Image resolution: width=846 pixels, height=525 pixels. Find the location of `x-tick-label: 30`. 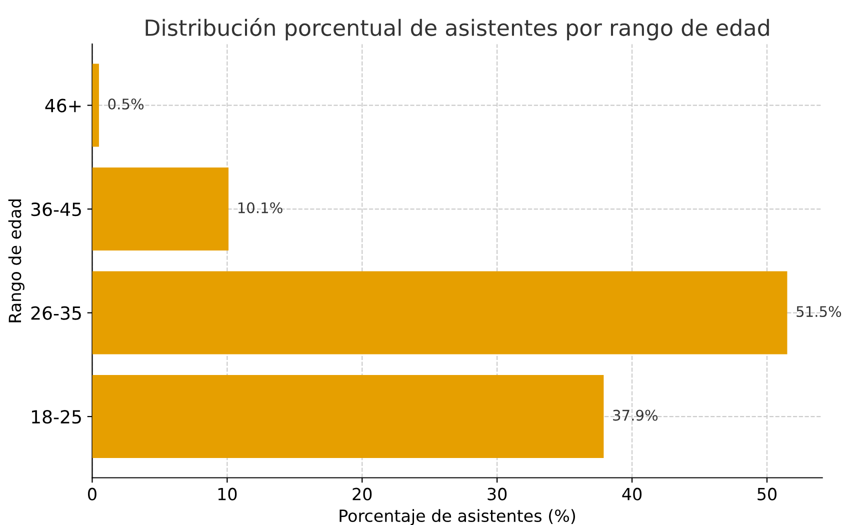

x-tick-label: 30 is located at coordinates (497, 494).